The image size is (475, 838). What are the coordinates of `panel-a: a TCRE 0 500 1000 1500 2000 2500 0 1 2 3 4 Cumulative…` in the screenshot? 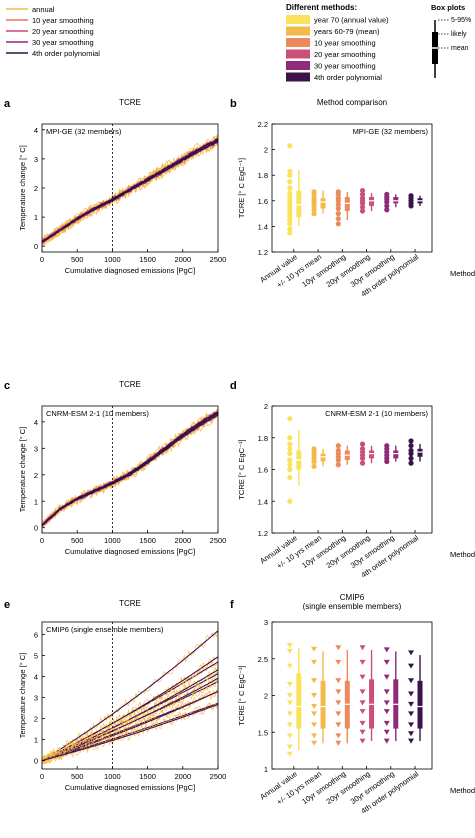 It's located at (115, 186).